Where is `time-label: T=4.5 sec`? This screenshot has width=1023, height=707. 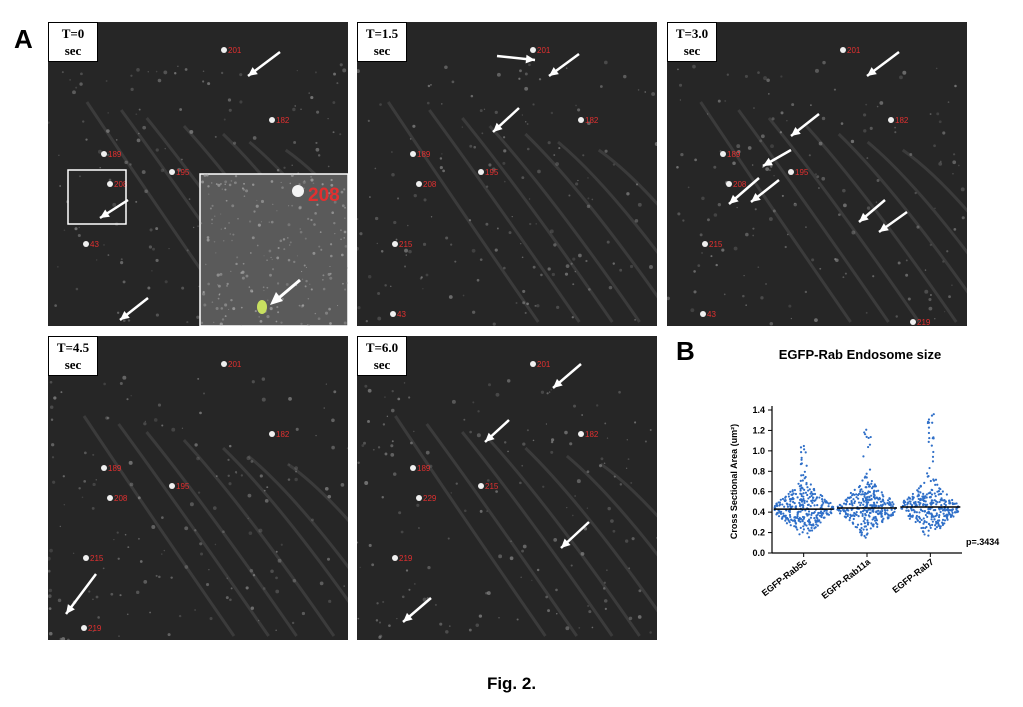
time-label: T=4.5 sec is located at coordinates (73, 356).